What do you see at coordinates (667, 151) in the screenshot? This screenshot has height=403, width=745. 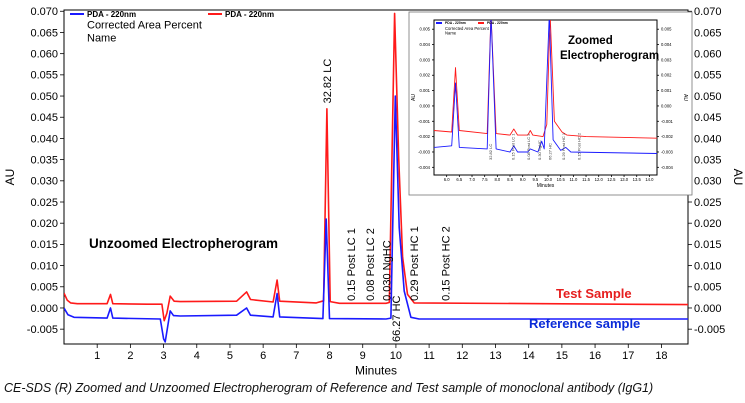 I see `y-tick-label-right: -0.003` at bounding box center [667, 151].